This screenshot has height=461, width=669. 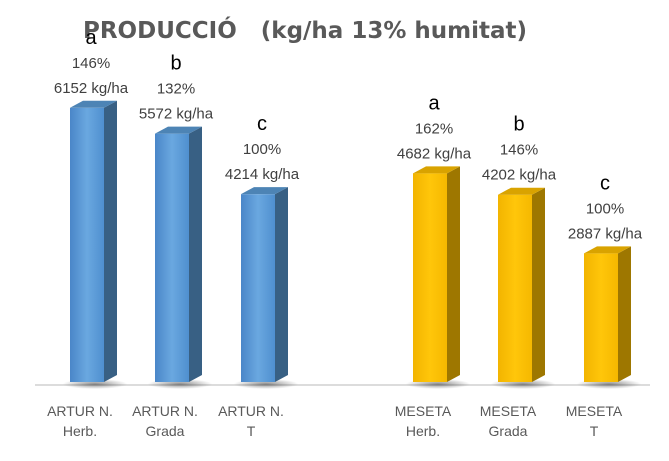 What do you see at coordinates (434, 128) in the screenshot?
I see `percent-label: 162%` at bounding box center [434, 128].